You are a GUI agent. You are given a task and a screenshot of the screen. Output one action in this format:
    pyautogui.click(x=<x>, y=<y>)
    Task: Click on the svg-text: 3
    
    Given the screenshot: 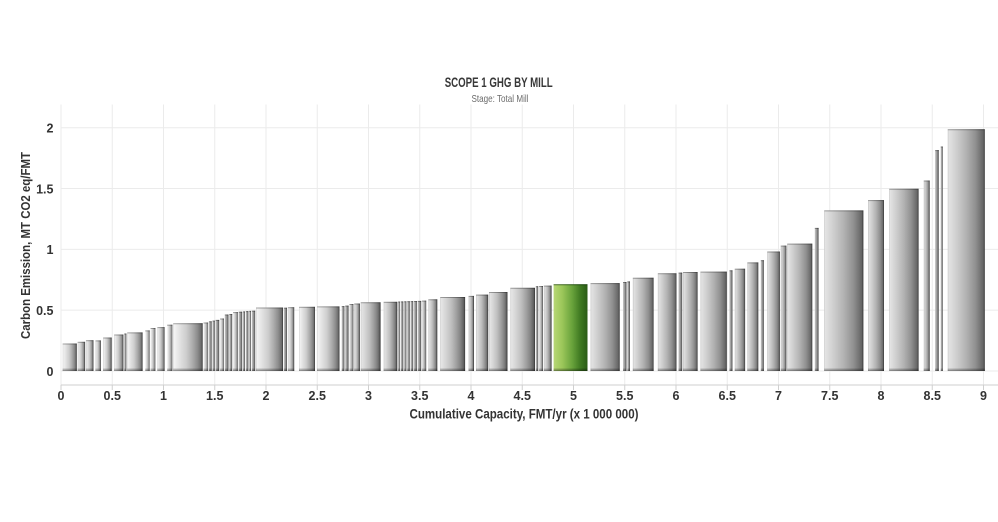 What is the action you would take?
    pyautogui.click(x=368, y=396)
    